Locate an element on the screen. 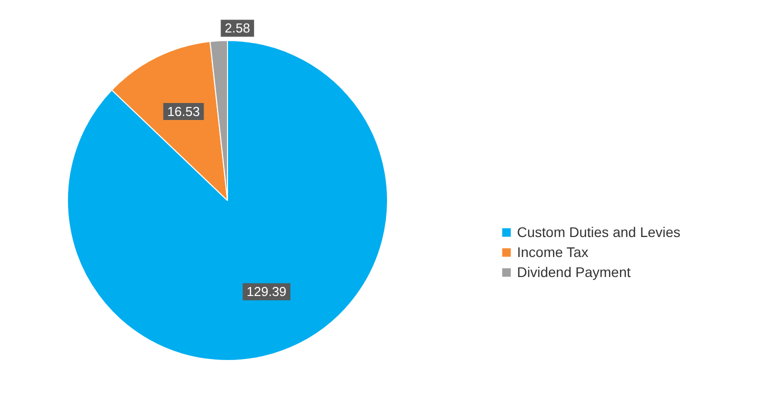 This screenshot has height=405, width=758. data-label: 129.39 is located at coordinates (266, 292).